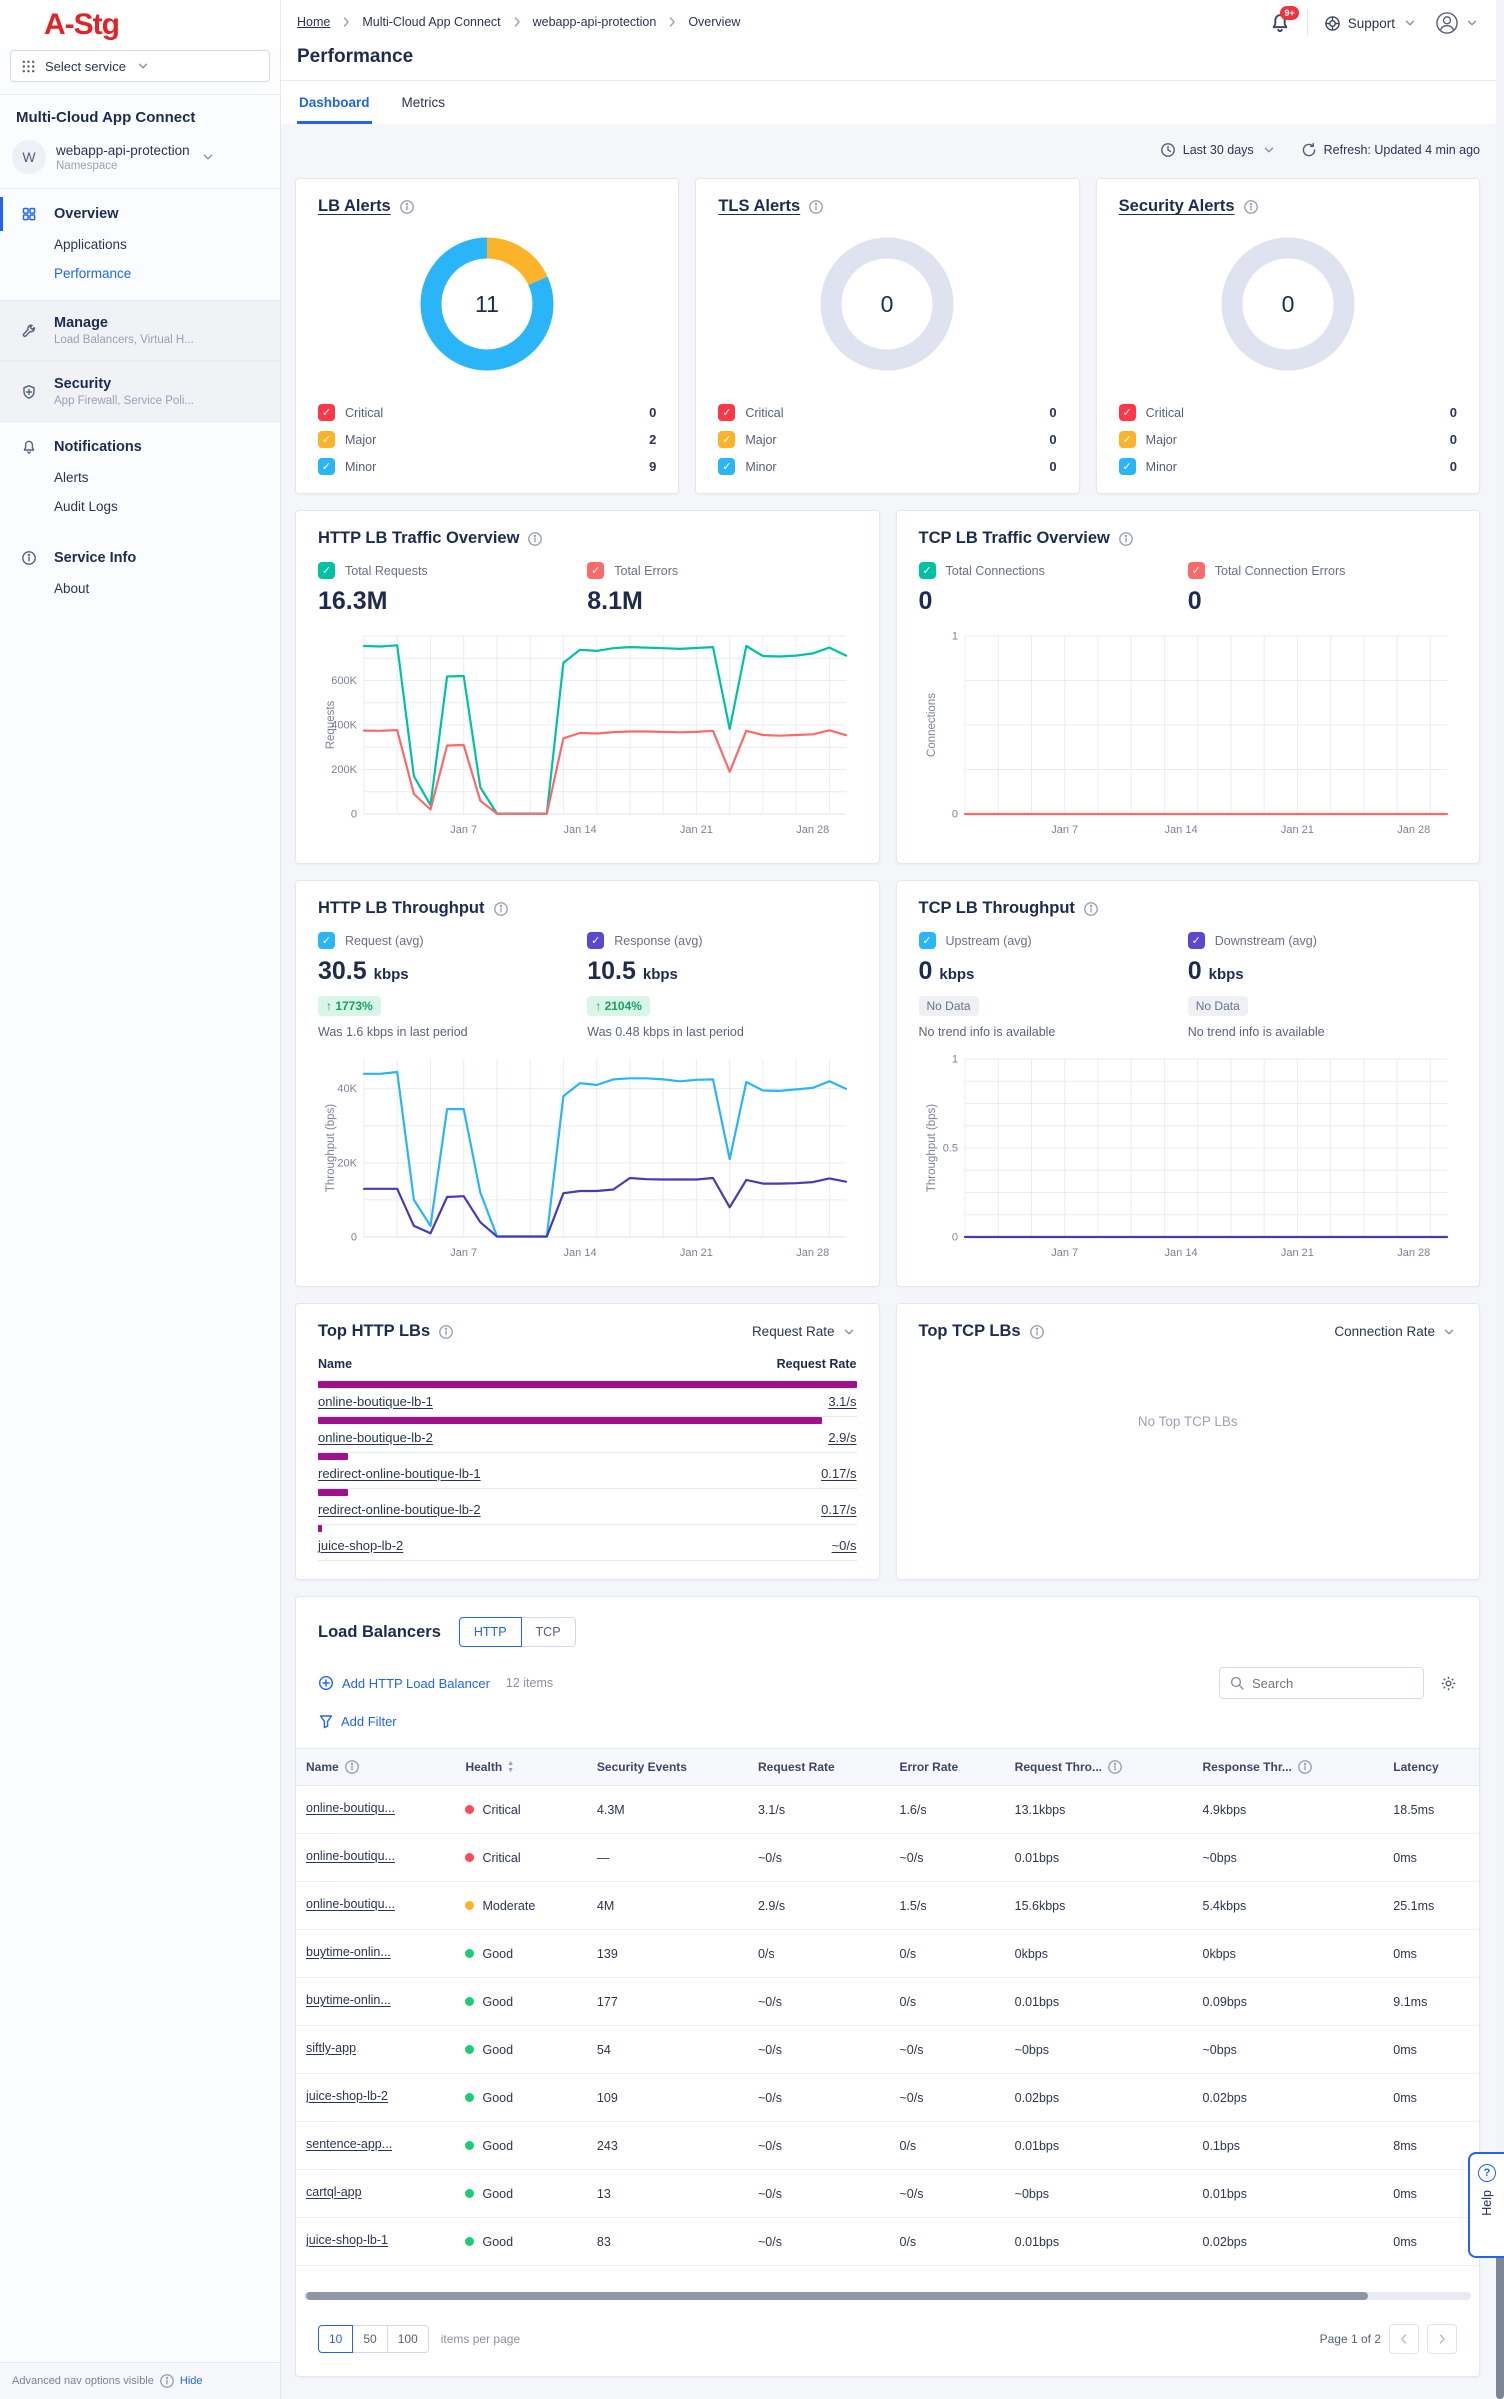 The image size is (1504, 2399). Describe the element at coordinates (511, 1766) in the screenshot. I see `sort-icon: ▲ ▼` at that location.